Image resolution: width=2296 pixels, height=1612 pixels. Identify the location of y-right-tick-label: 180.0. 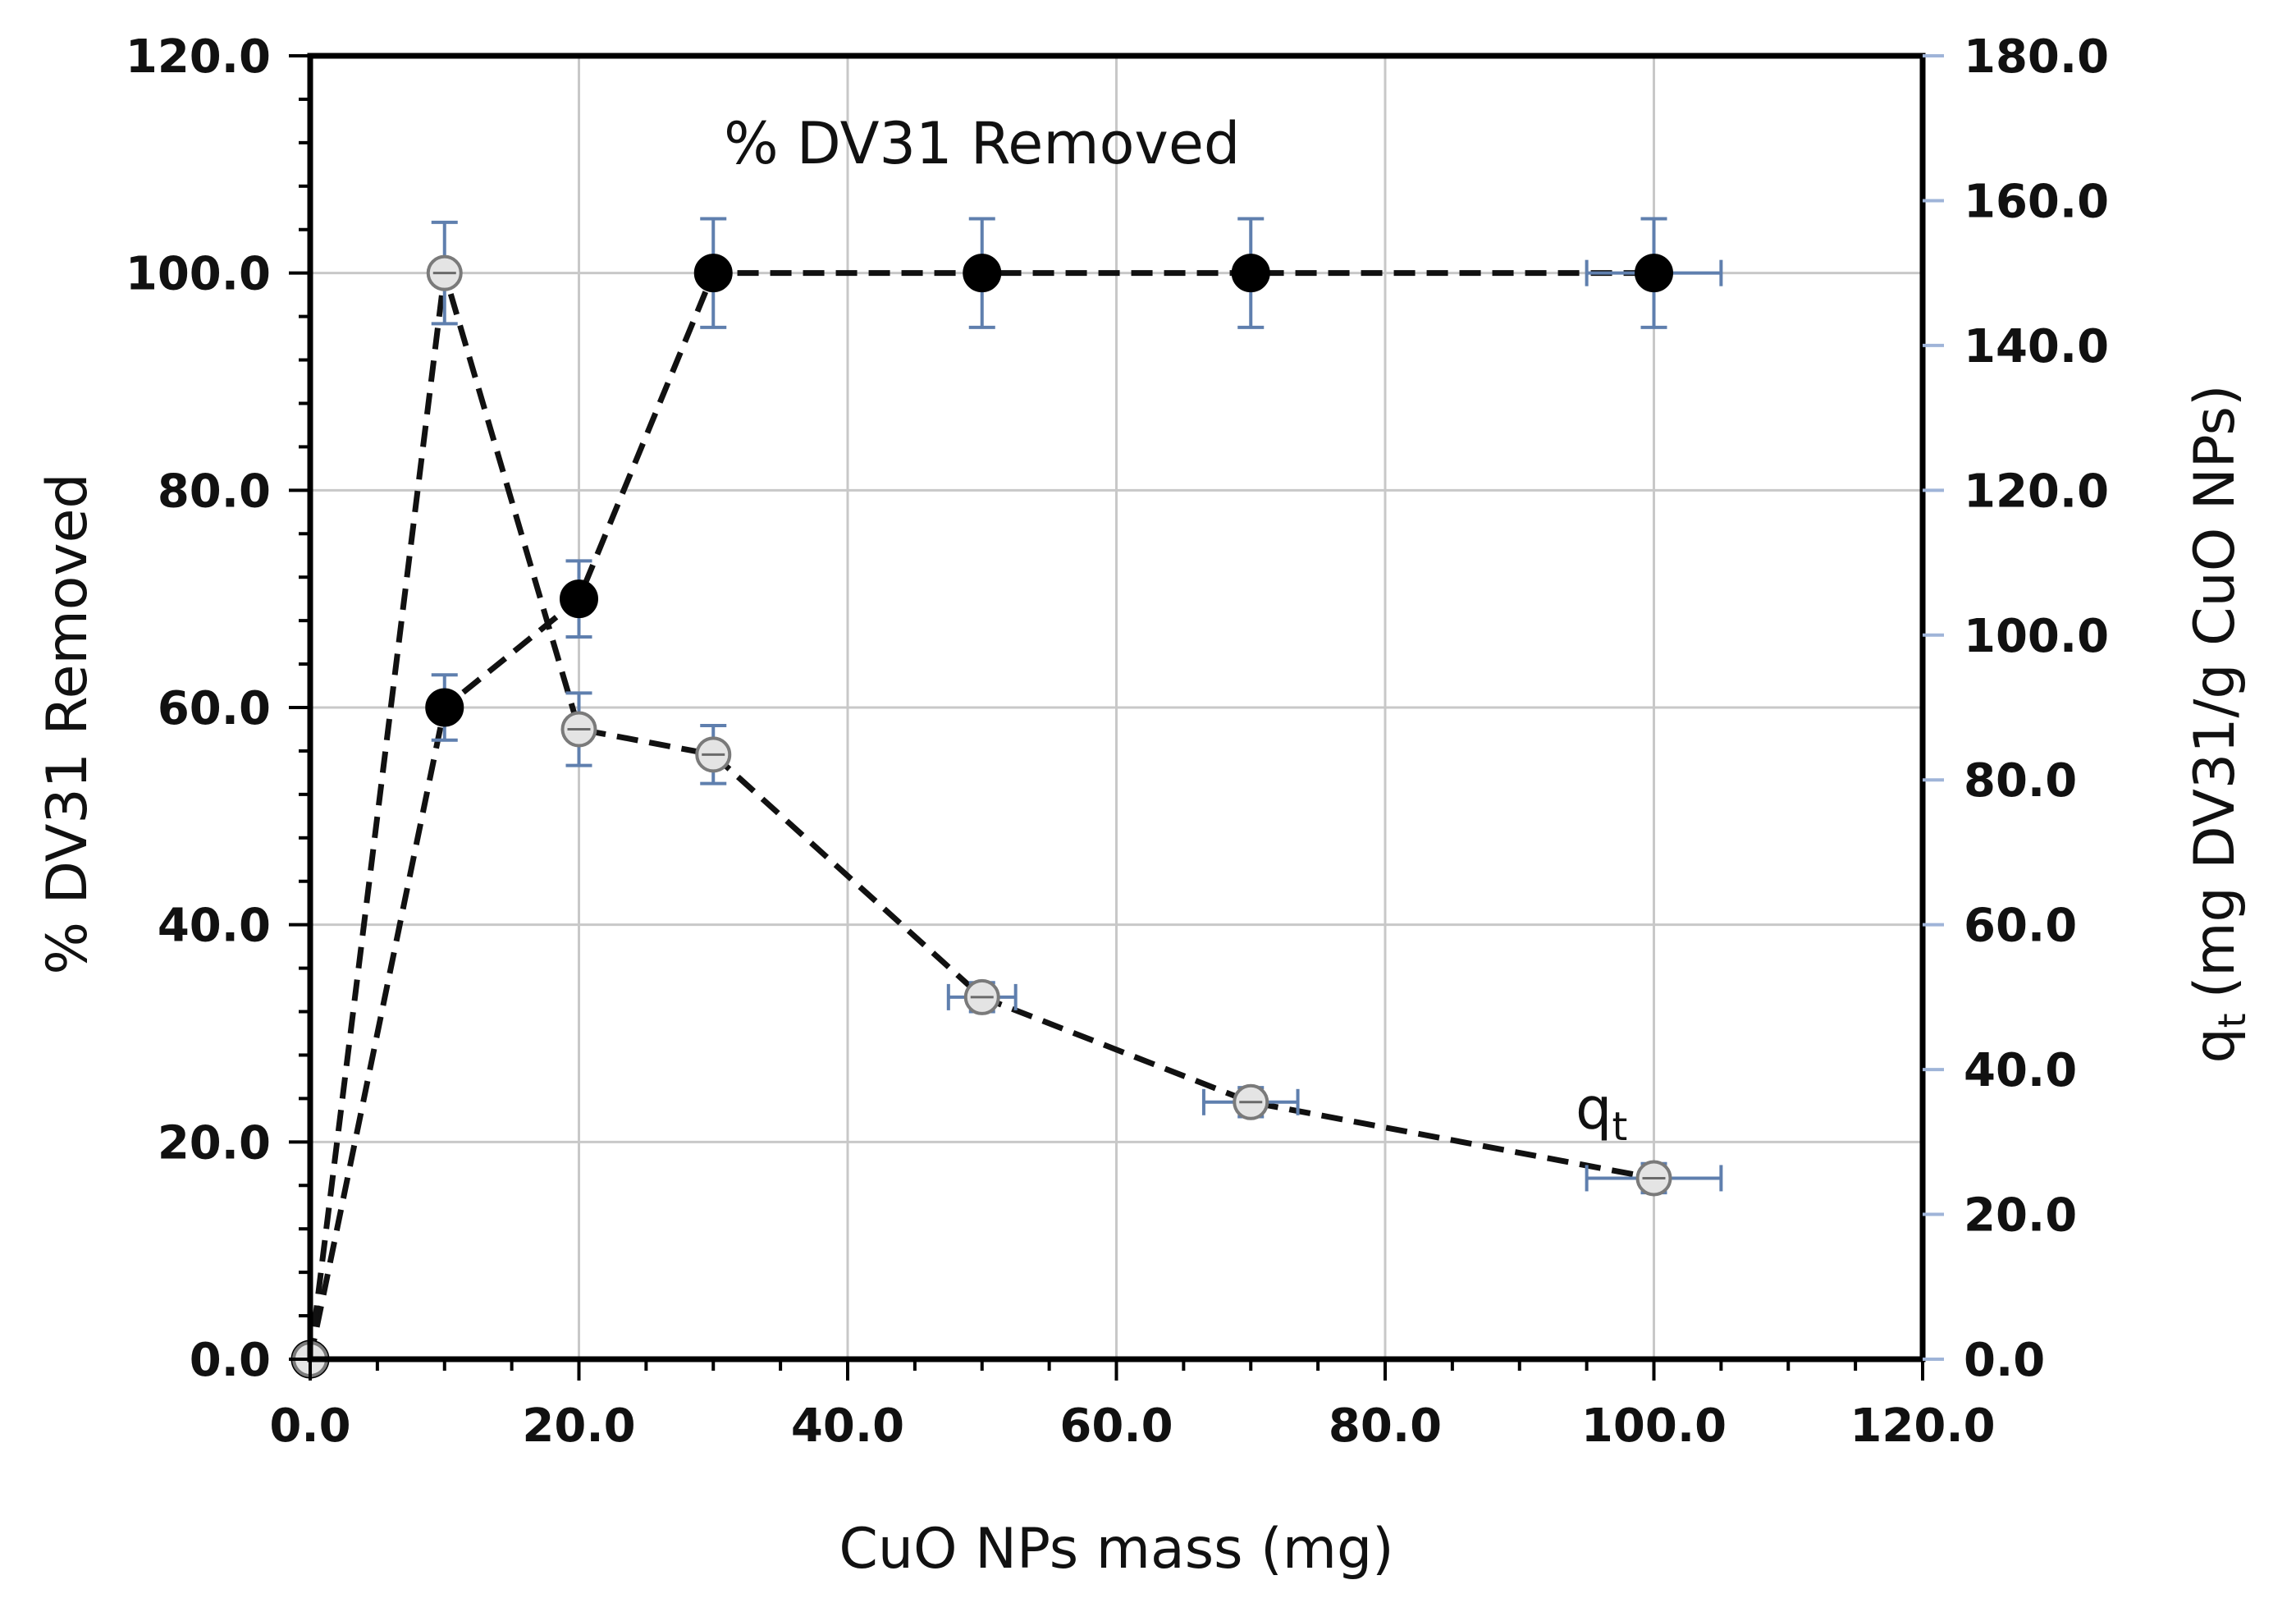
(2037, 57).